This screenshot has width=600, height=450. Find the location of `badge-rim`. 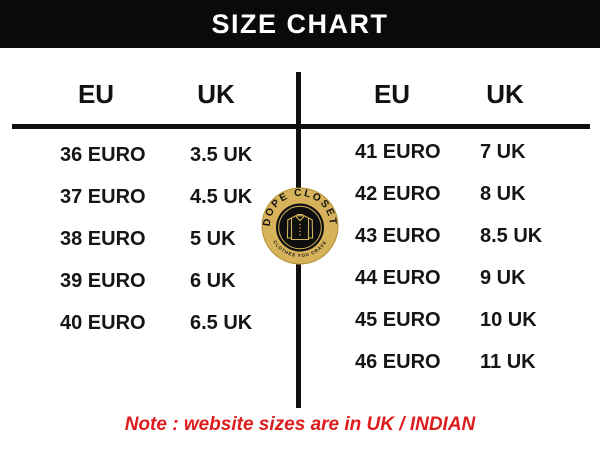

badge-rim is located at coordinates (300, 226).